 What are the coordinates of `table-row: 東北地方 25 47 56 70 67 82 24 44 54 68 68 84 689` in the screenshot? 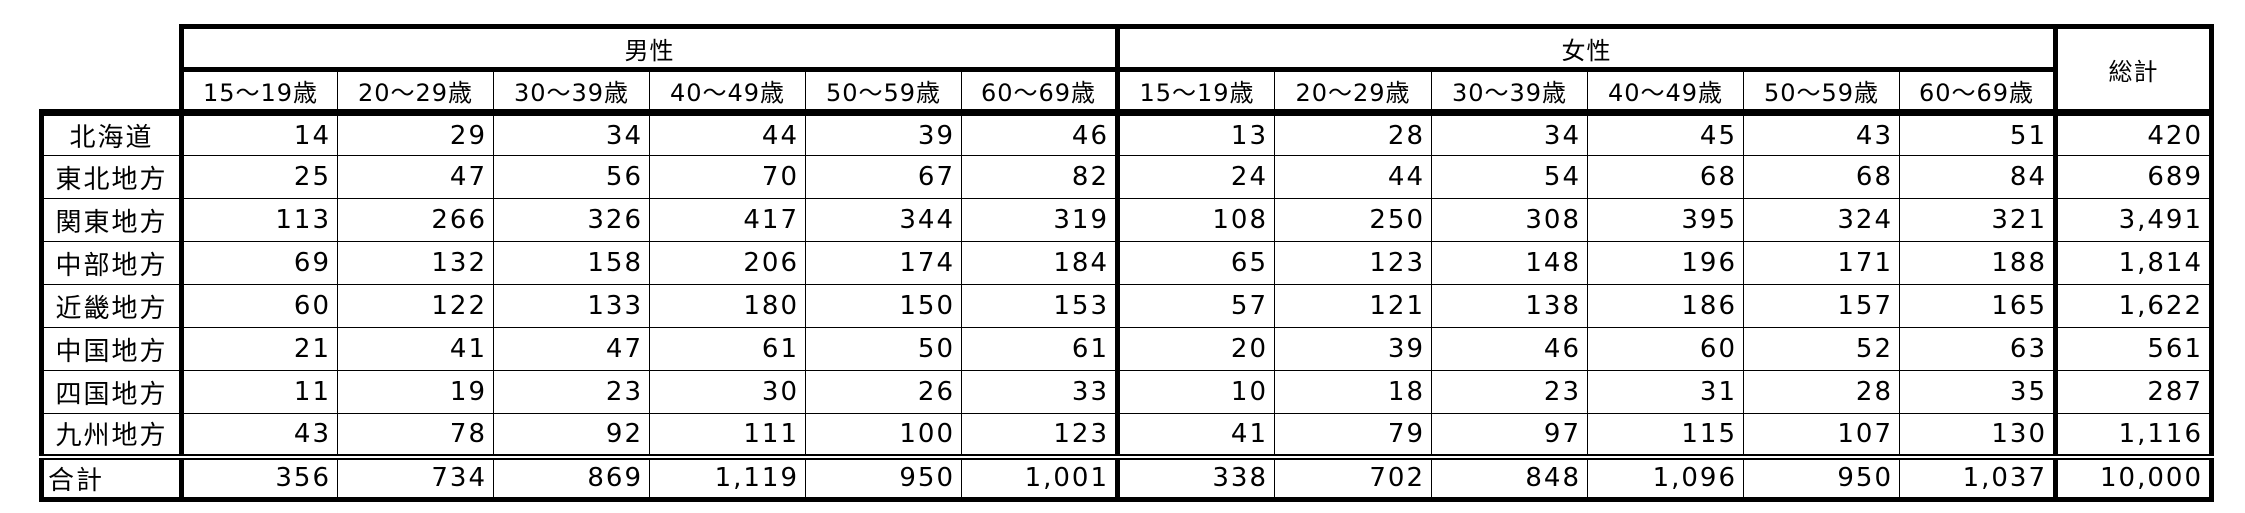 It's located at (1126, 177).